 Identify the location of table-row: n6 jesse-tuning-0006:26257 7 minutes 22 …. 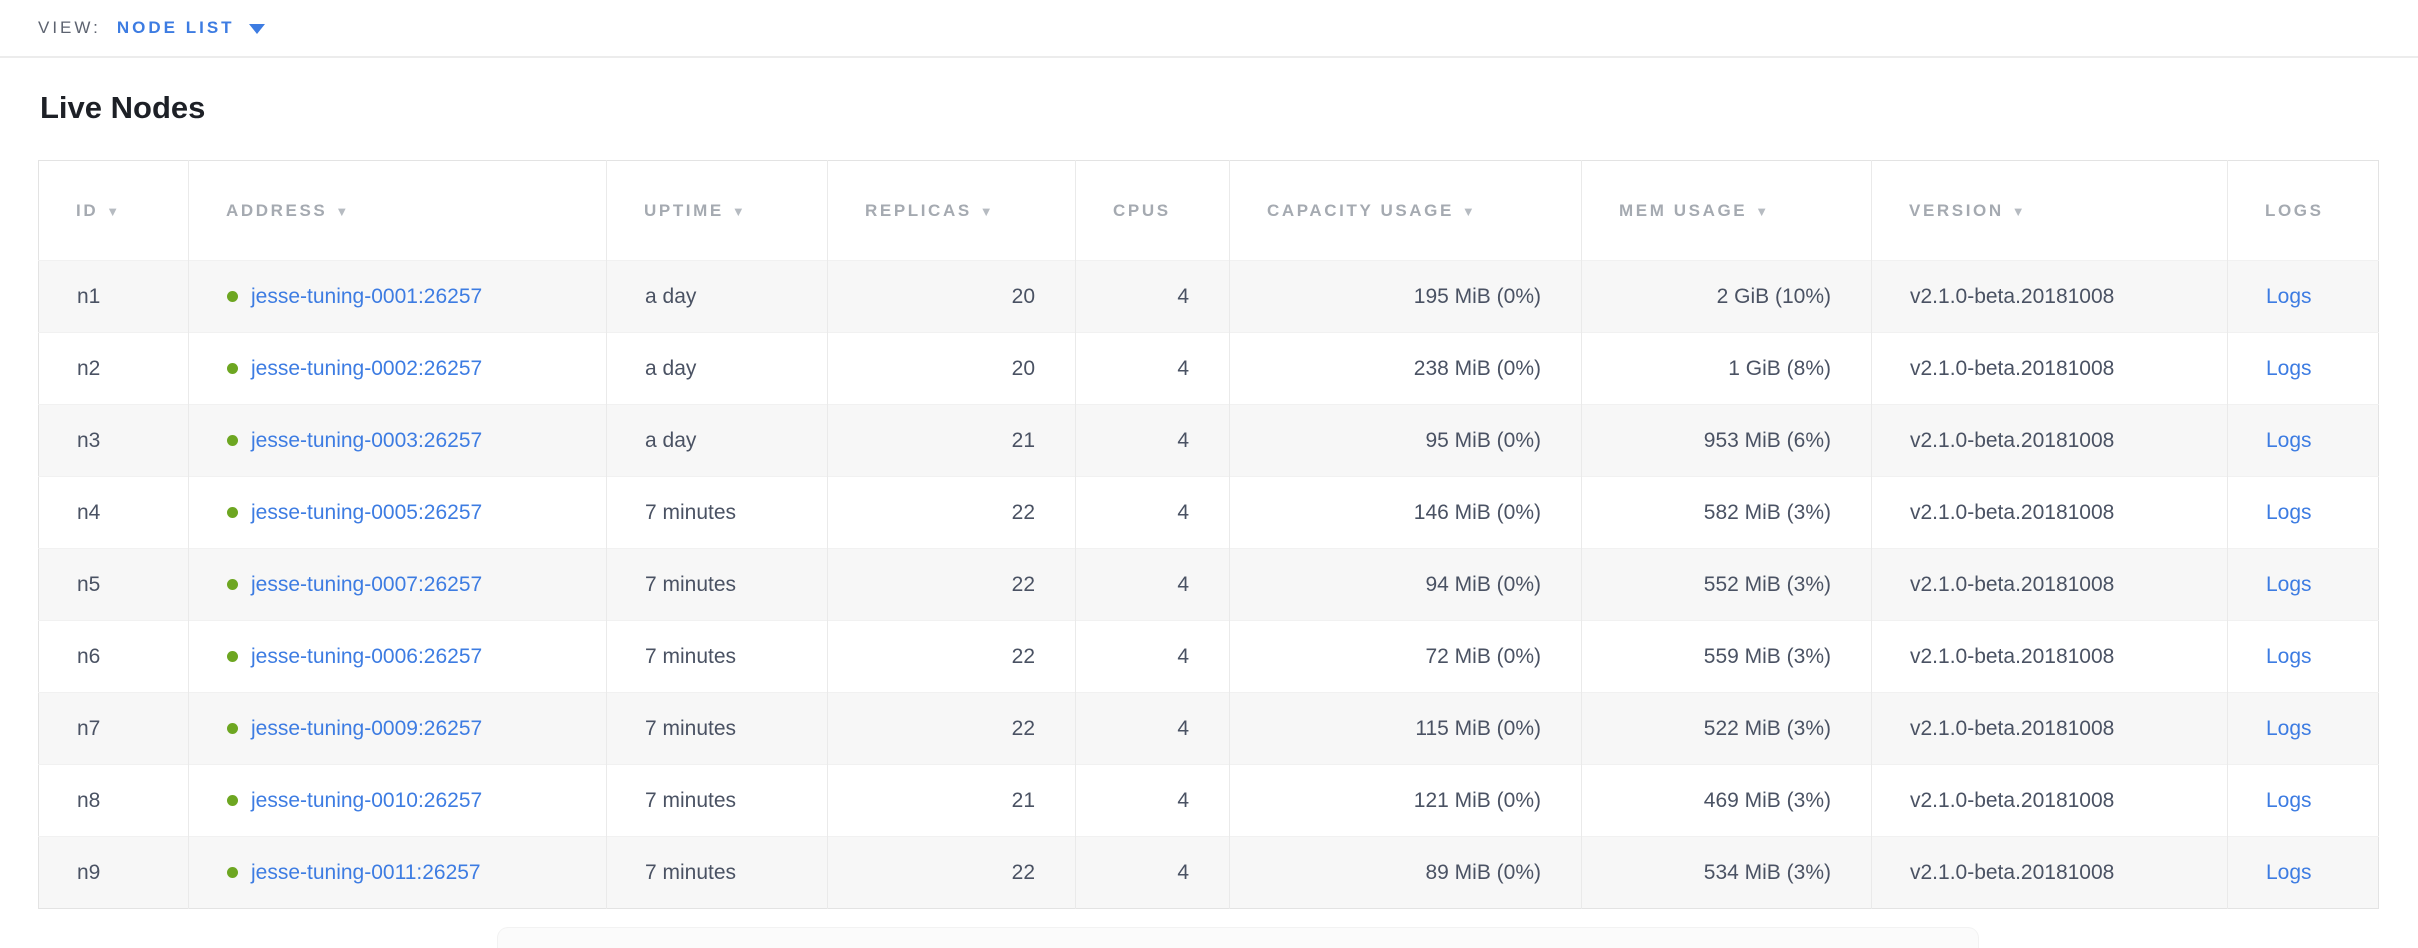
(1208, 656).